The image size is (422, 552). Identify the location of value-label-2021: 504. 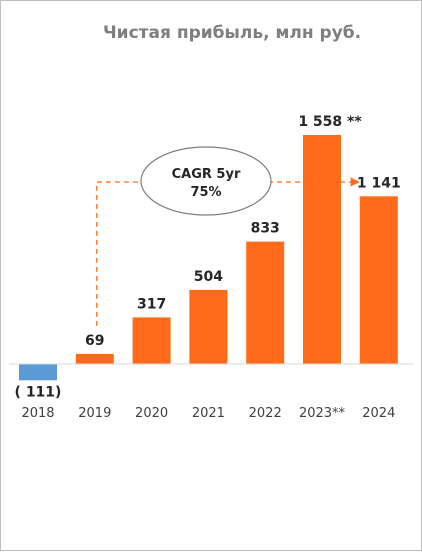
(208, 277).